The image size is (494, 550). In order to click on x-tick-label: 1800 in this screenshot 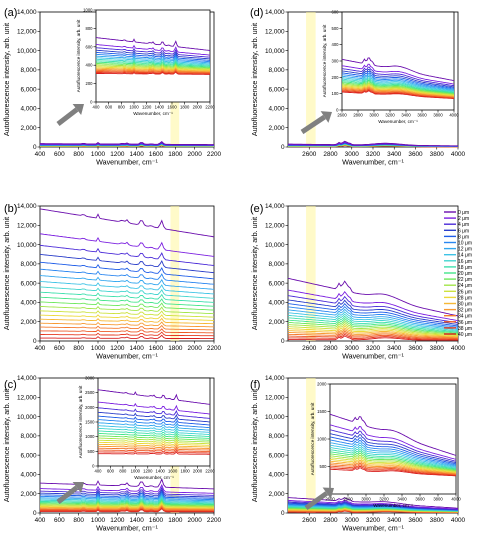, I will do `click(175, 520)`.